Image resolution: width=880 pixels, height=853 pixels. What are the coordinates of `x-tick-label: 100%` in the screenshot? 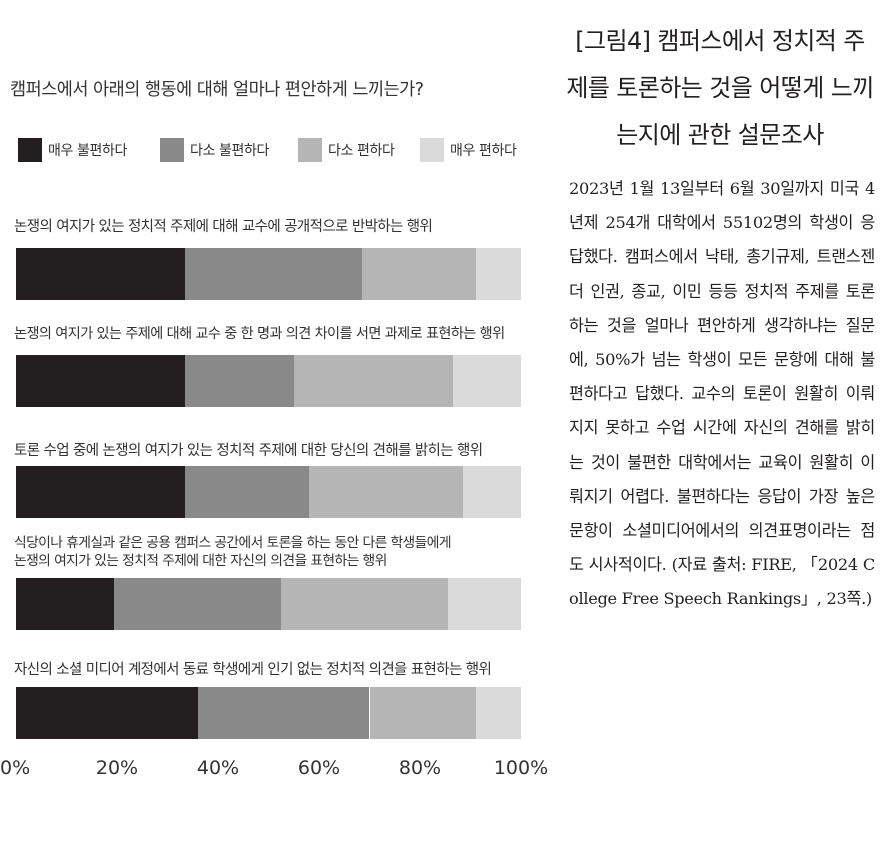 It's located at (521, 768).